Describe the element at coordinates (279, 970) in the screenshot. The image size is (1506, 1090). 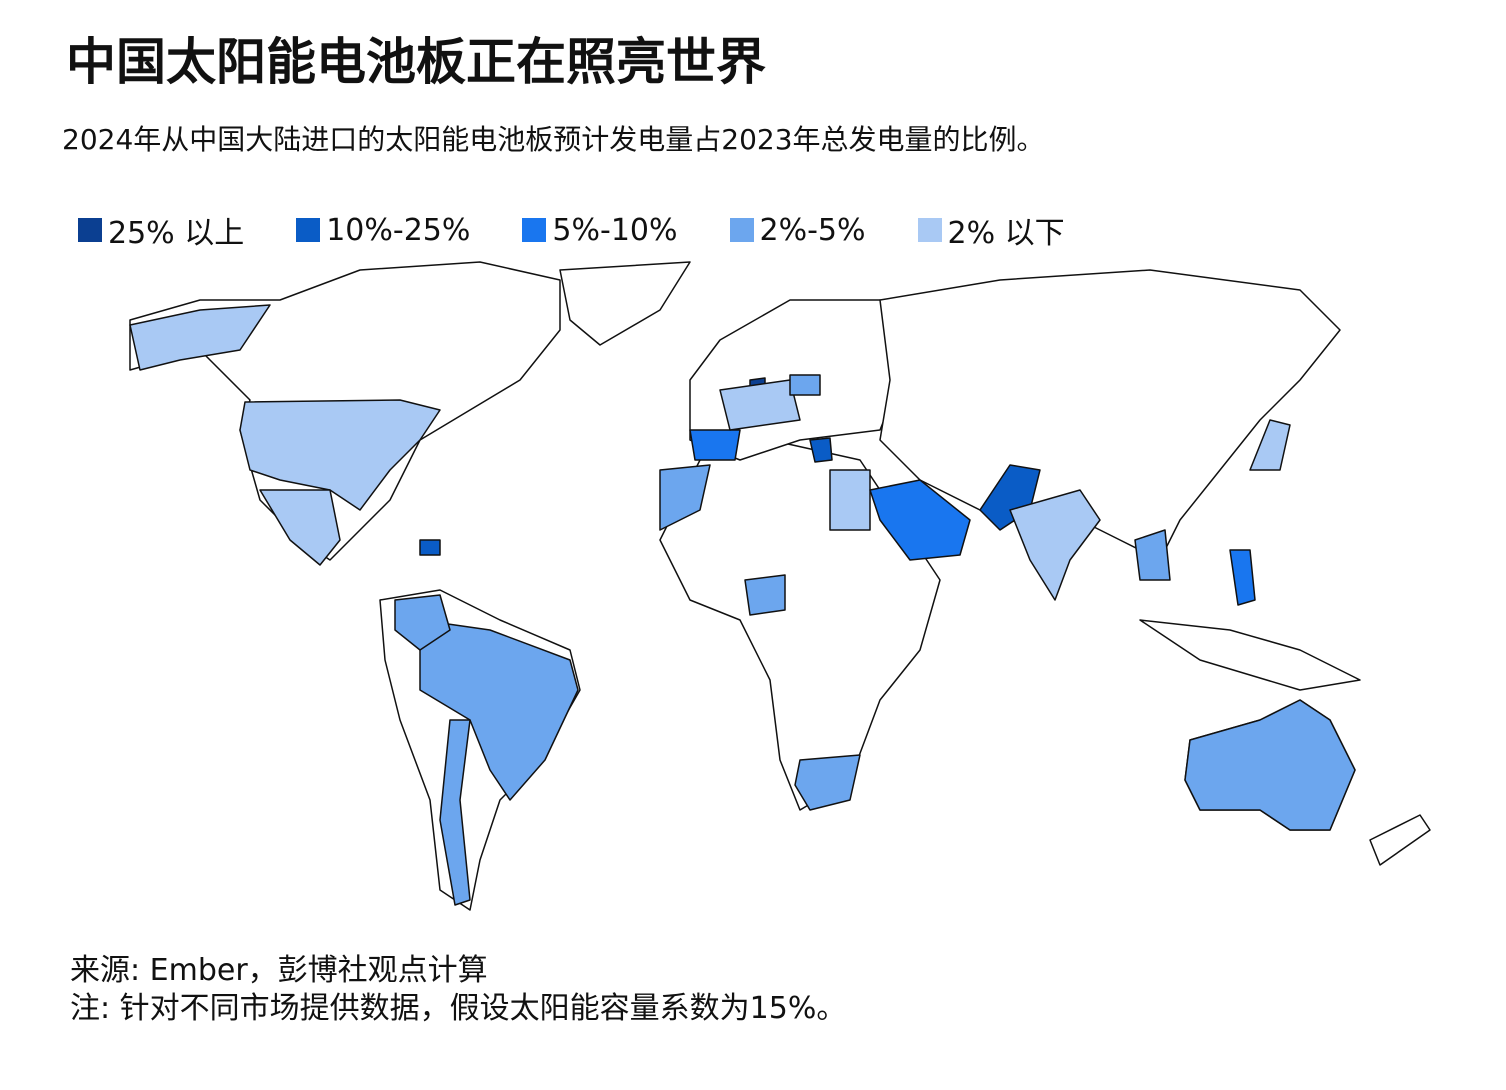
I see `source: 来源: Ember，彭博社观点计算` at that location.